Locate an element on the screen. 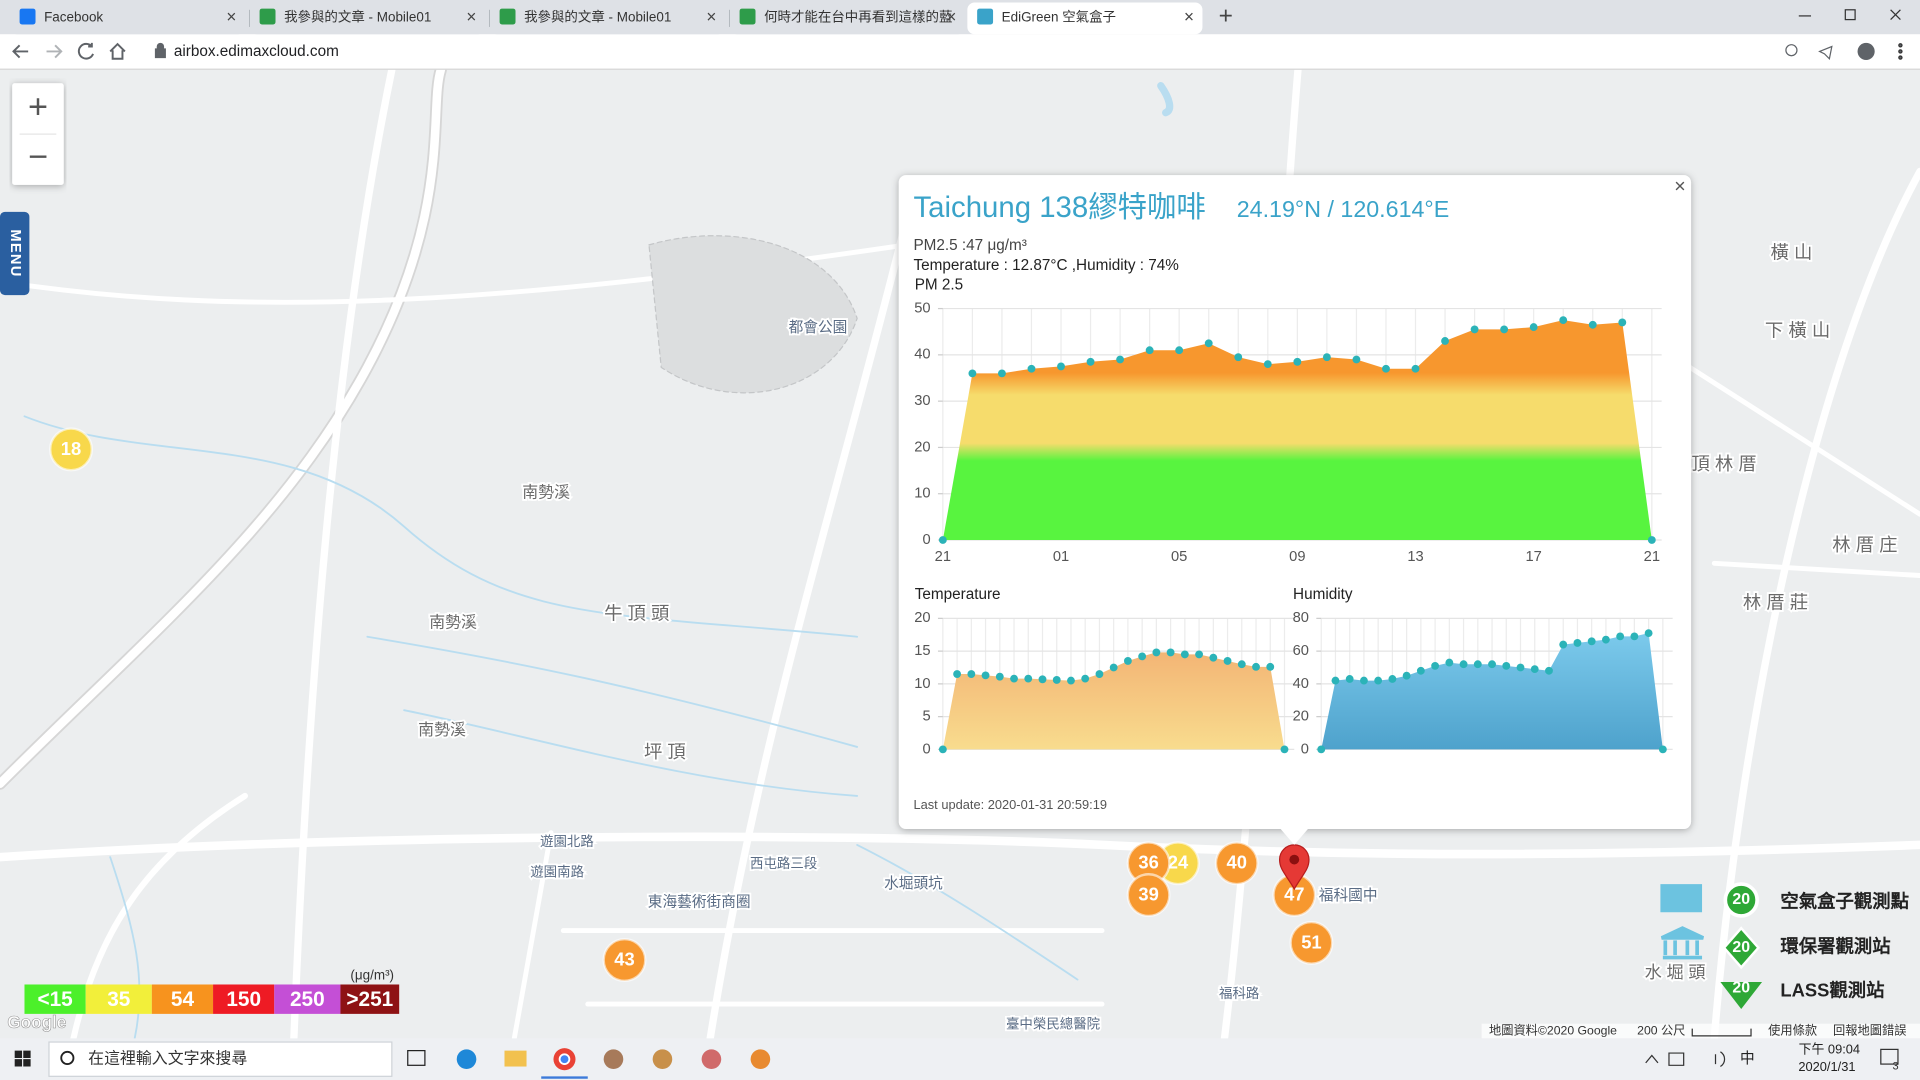  tray-icons is located at coordinates (1685, 1059).